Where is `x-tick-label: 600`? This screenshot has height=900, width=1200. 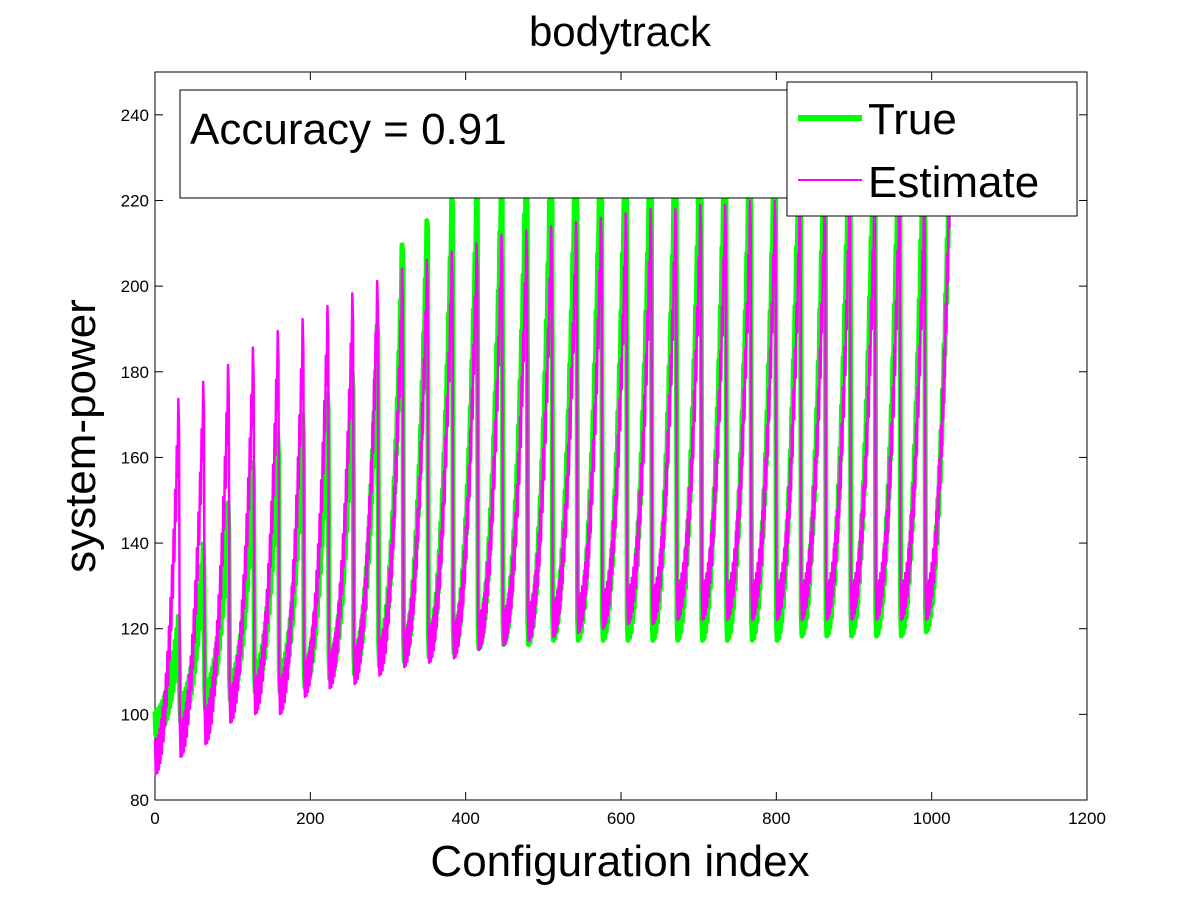 x-tick-label: 600 is located at coordinates (621, 818).